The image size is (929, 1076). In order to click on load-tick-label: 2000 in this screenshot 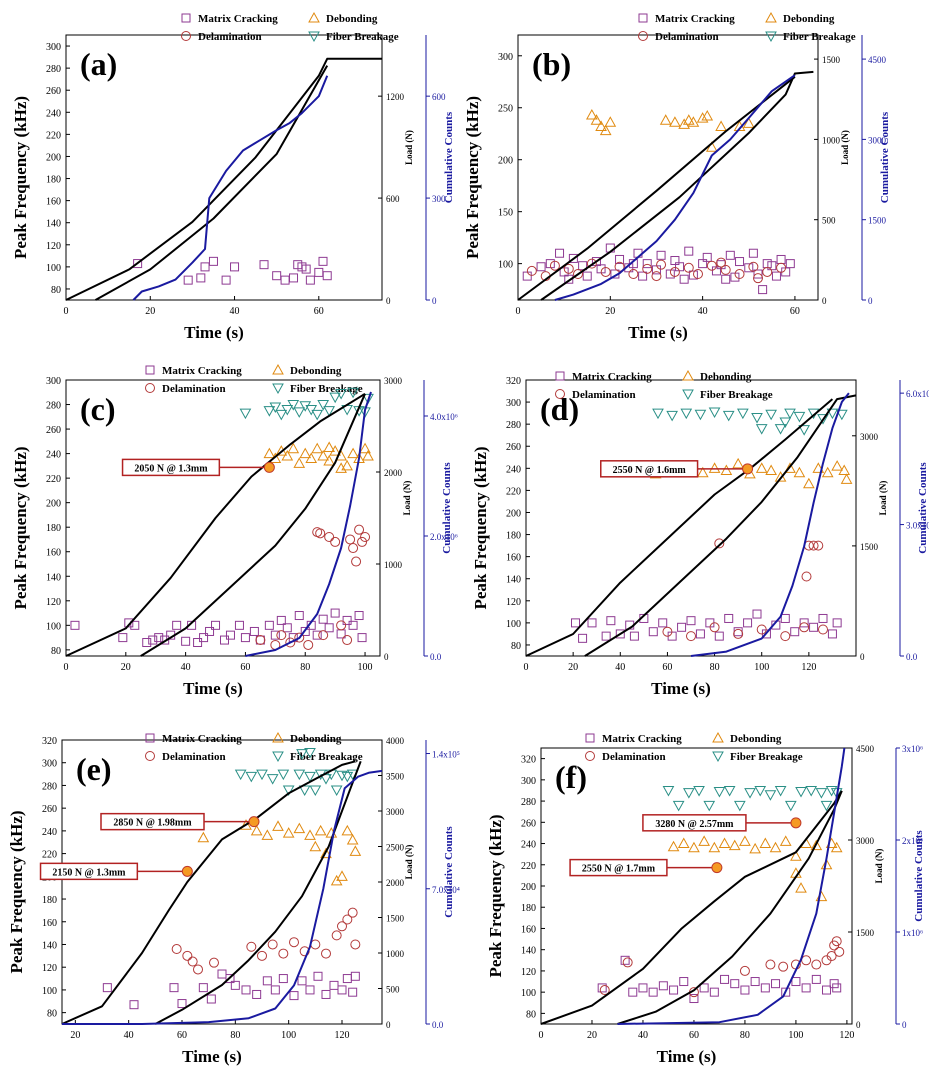, I will do `click(395, 883)`.